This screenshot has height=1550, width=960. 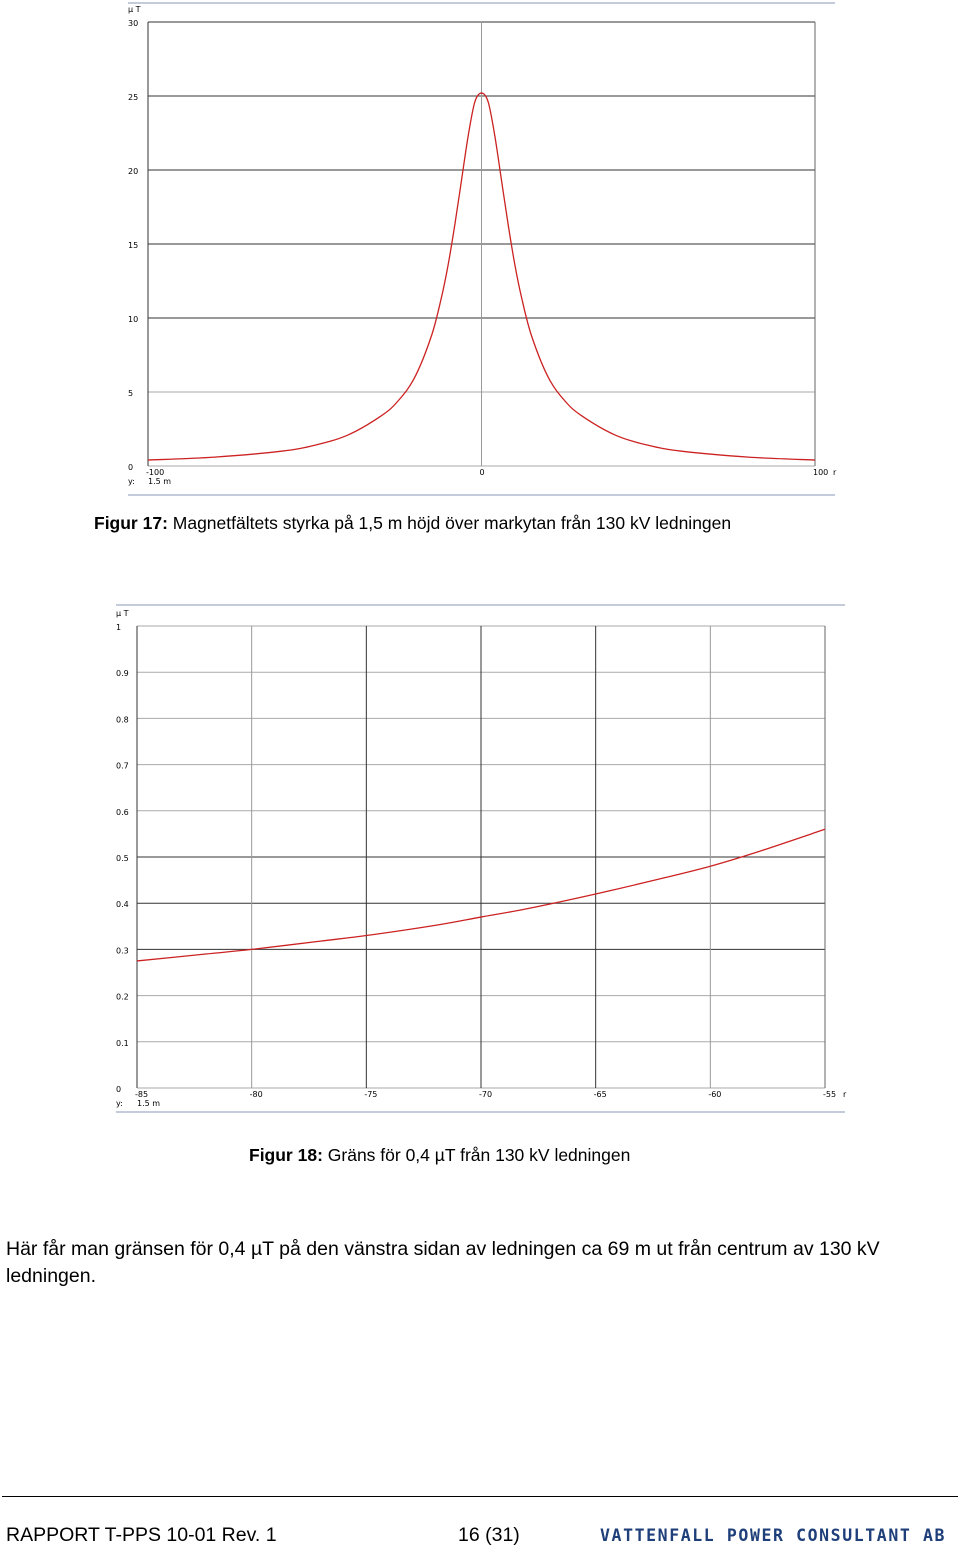 I want to click on y-tick-label: 25, so click(x=133, y=97).